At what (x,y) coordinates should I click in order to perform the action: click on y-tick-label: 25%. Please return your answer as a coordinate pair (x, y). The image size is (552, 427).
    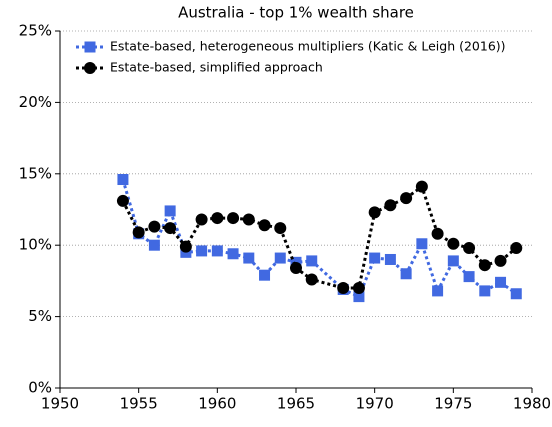
    Looking at the image, I should click on (35, 31).